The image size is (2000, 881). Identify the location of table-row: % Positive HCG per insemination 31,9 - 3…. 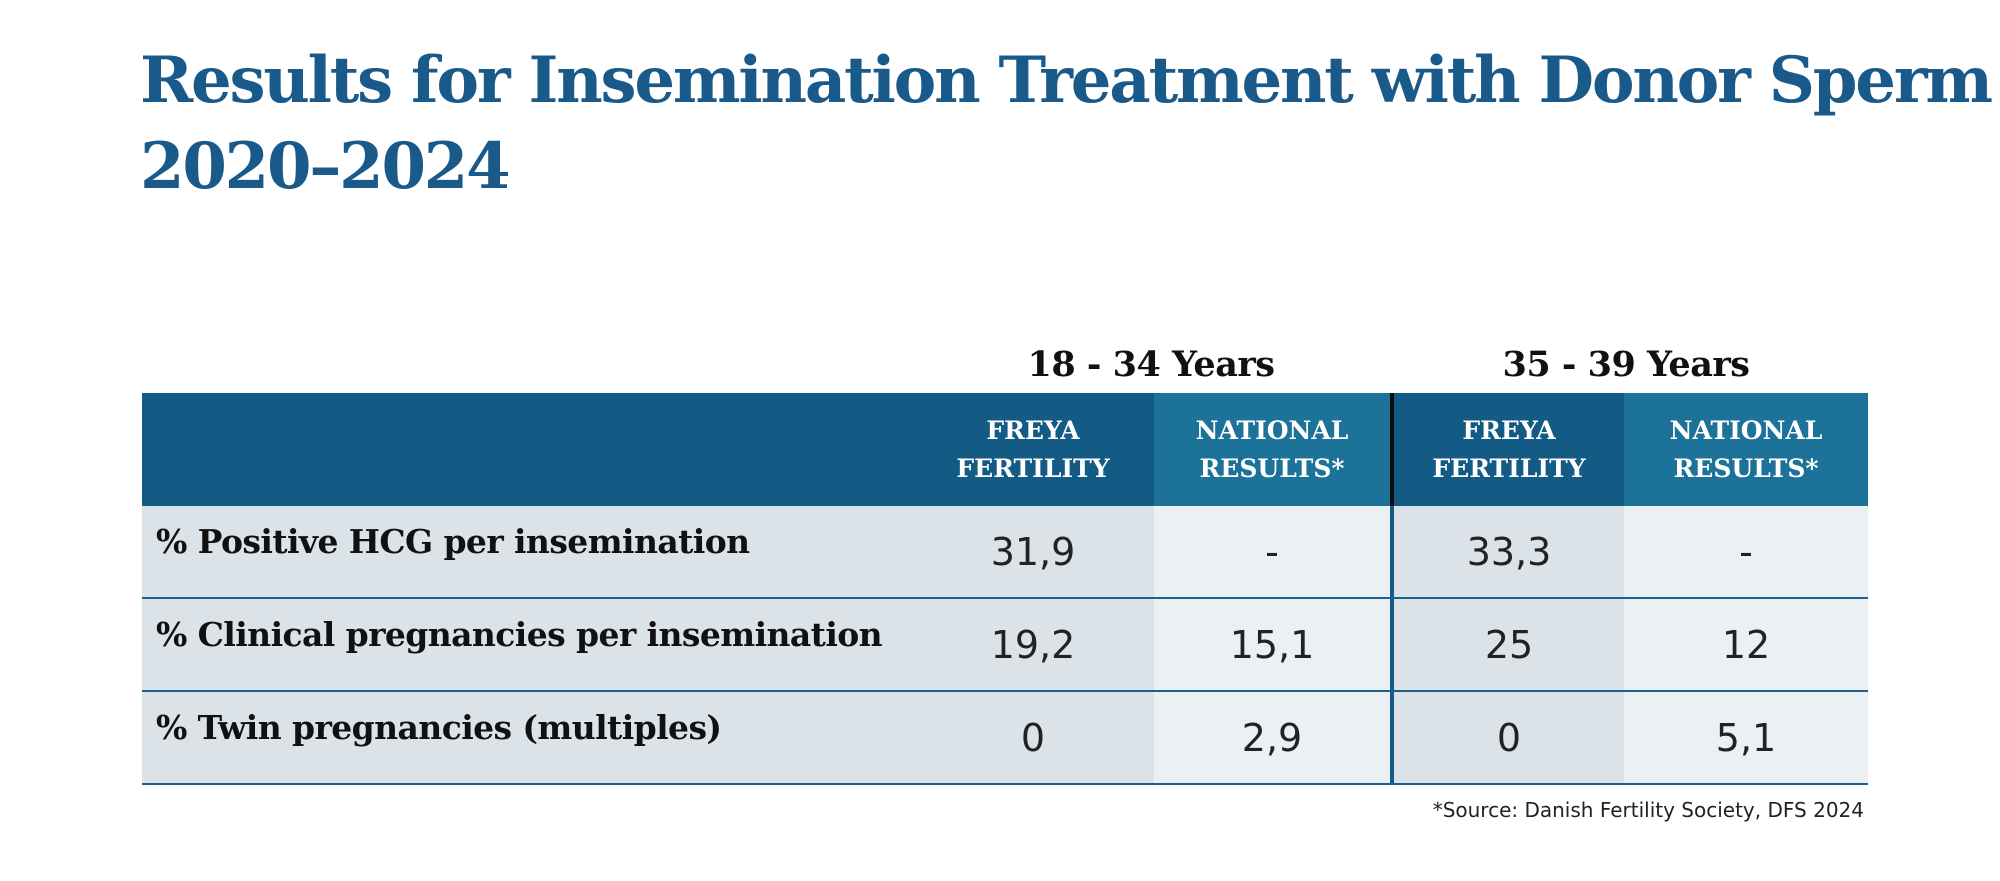
(1005, 552).